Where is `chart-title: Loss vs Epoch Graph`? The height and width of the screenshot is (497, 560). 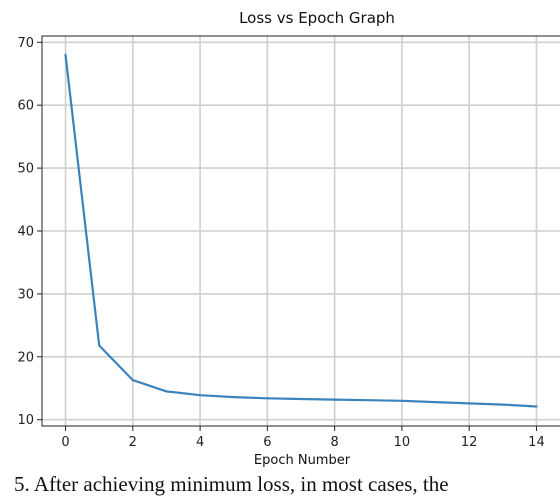 chart-title: Loss vs Epoch Graph is located at coordinates (317, 18).